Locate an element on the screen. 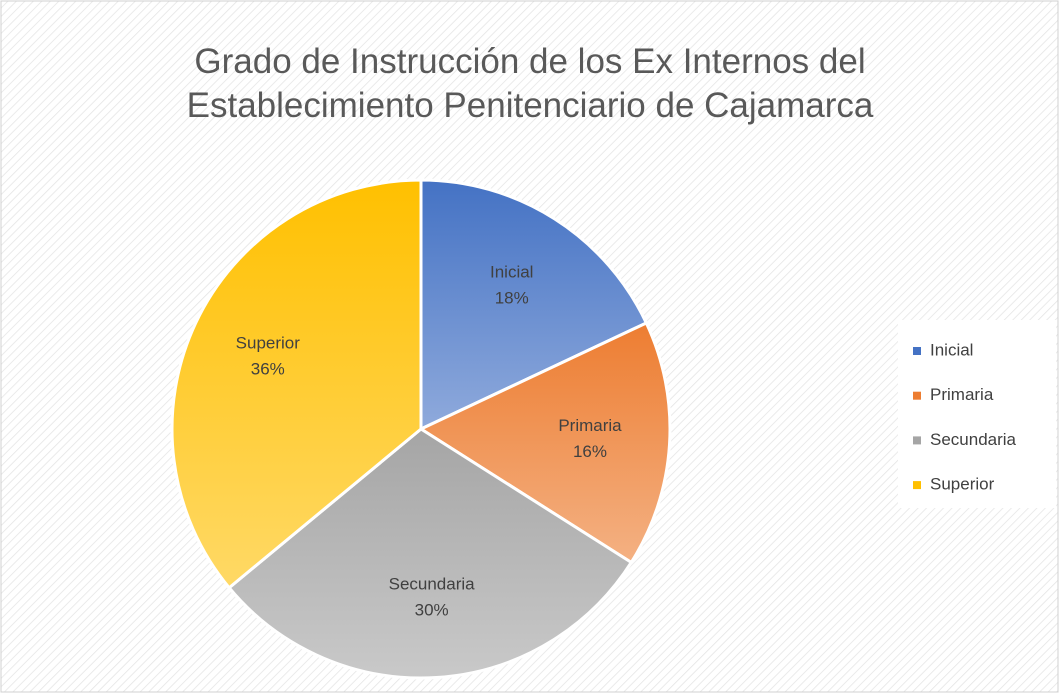 The width and height of the screenshot is (1059, 693). legend-label: Superior is located at coordinates (962, 484).